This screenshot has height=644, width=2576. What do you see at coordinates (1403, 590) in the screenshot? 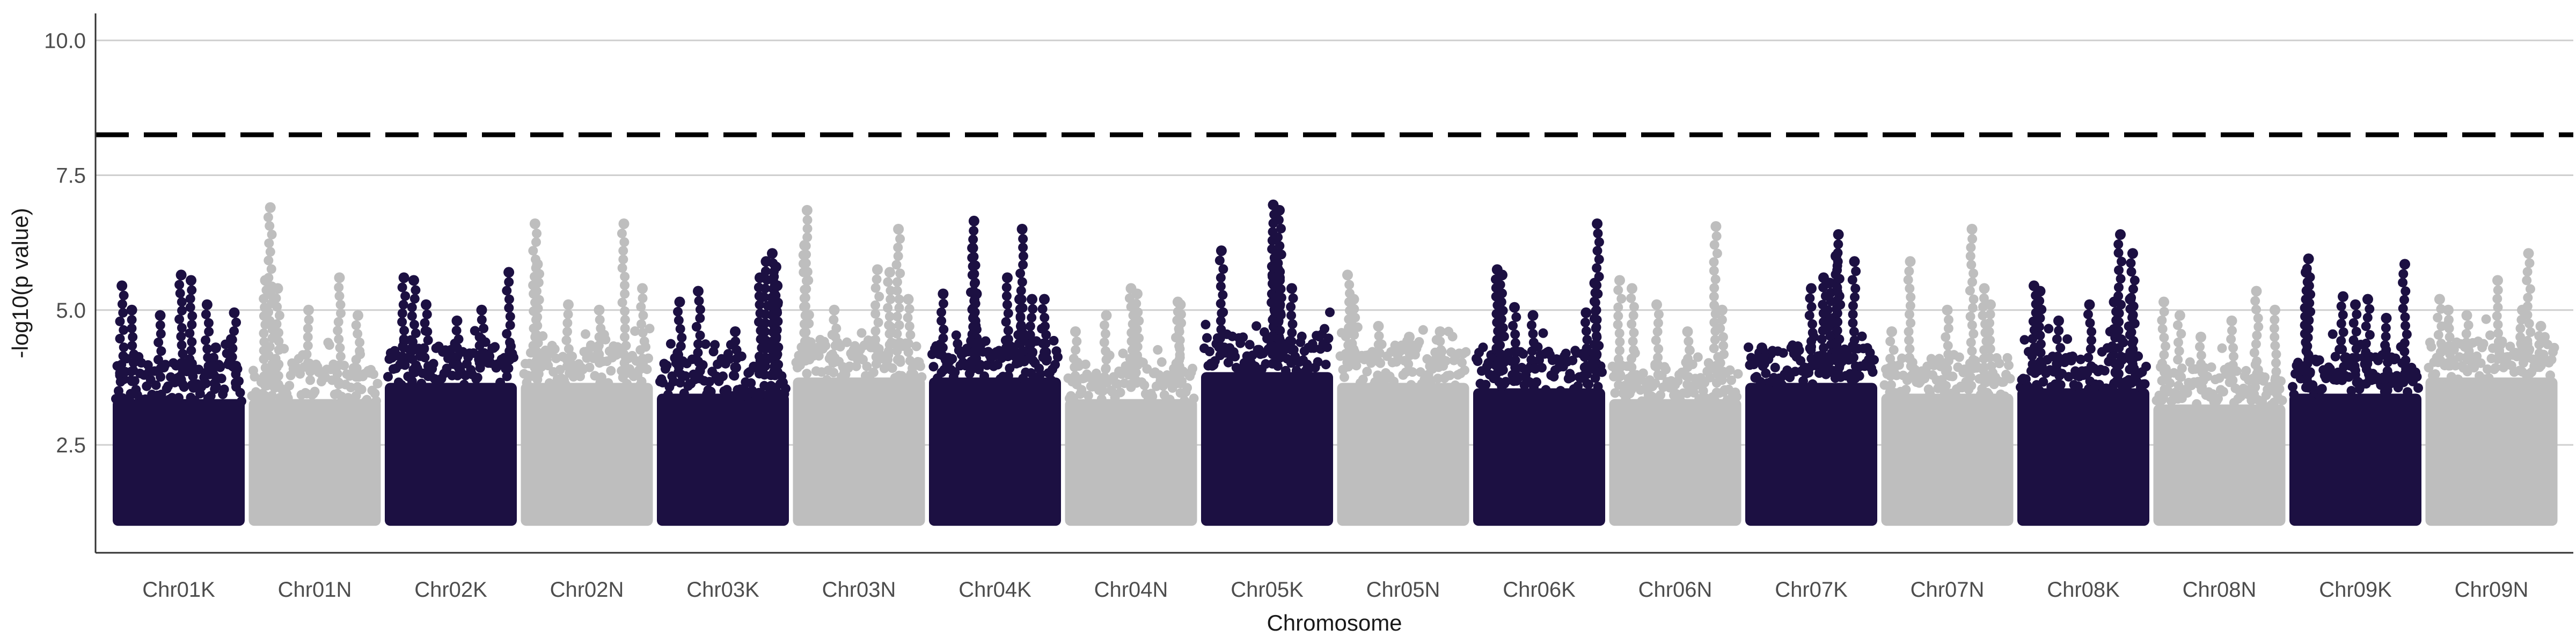
I see `x-tick-label: Chr05N` at bounding box center [1403, 590].